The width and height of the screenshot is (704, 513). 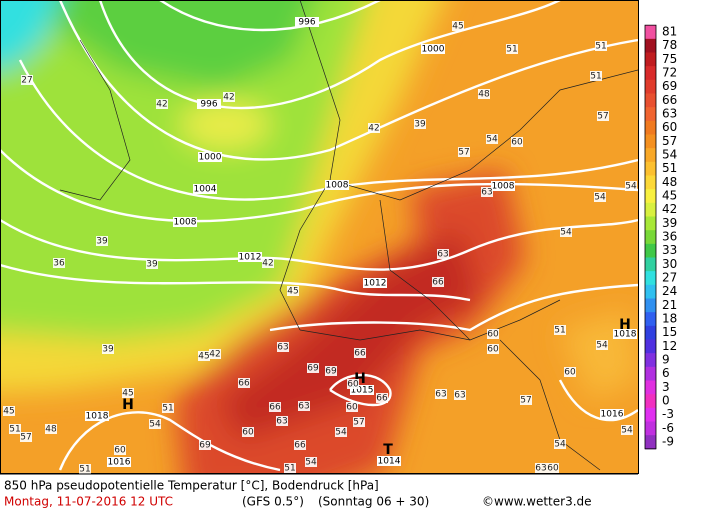 What do you see at coordinates (669, 250) in the screenshot?
I see `colorbar-label: 33` at bounding box center [669, 250].